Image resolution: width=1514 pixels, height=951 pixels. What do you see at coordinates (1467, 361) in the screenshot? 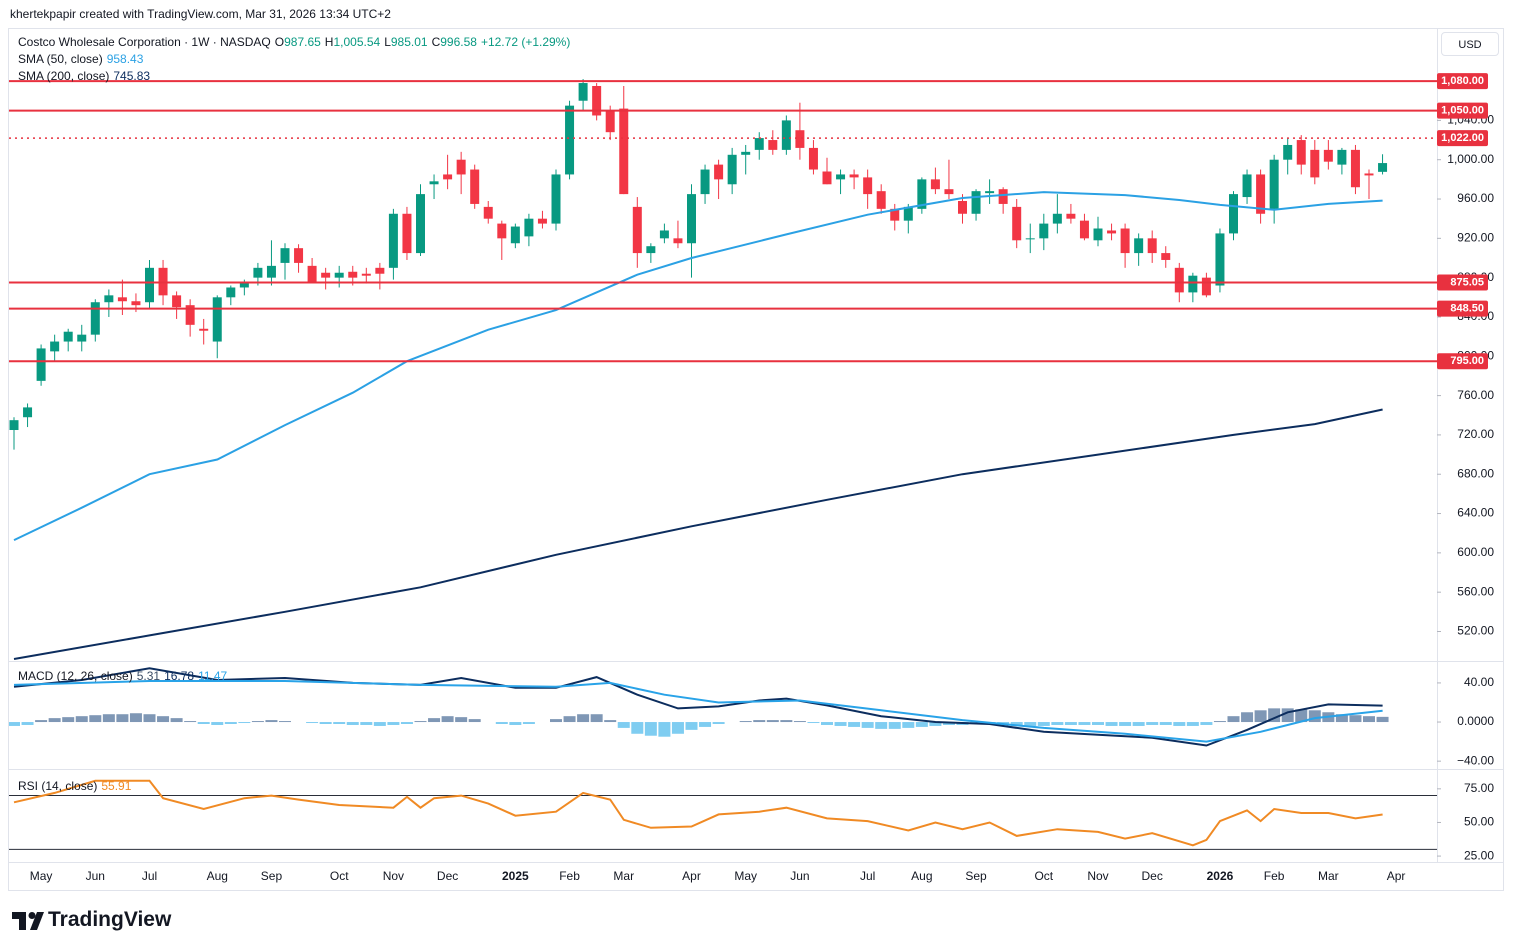
I see `level-tag-label: 795.00` at bounding box center [1467, 361].